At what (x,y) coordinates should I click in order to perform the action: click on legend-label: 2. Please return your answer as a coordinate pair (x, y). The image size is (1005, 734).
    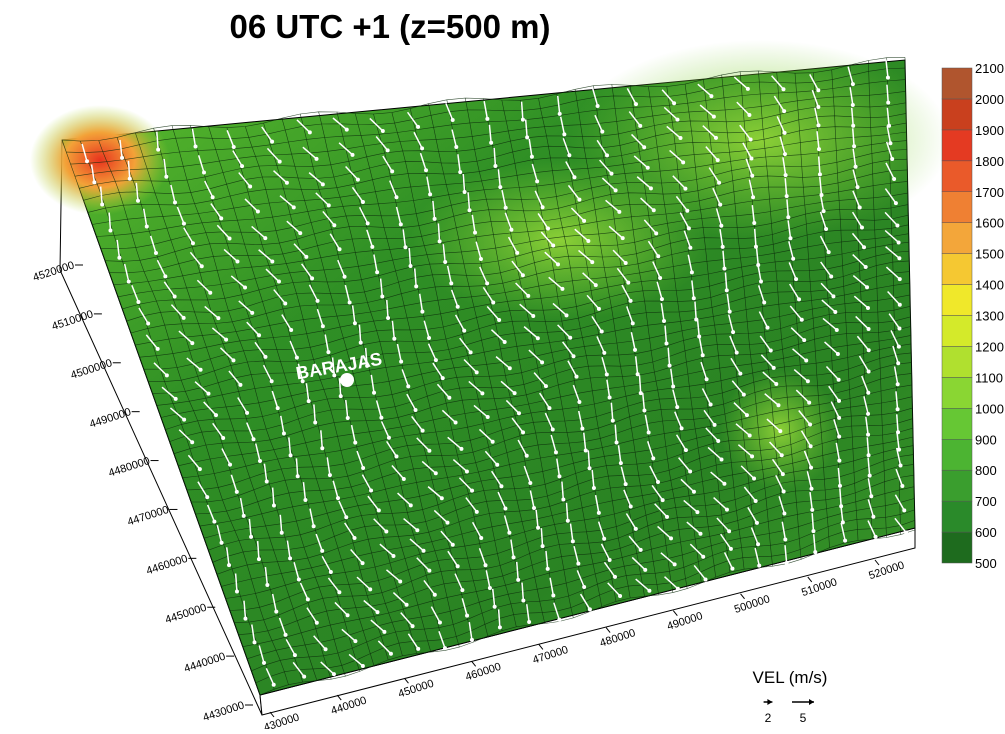
    Looking at the image, I should click on (768, 718).